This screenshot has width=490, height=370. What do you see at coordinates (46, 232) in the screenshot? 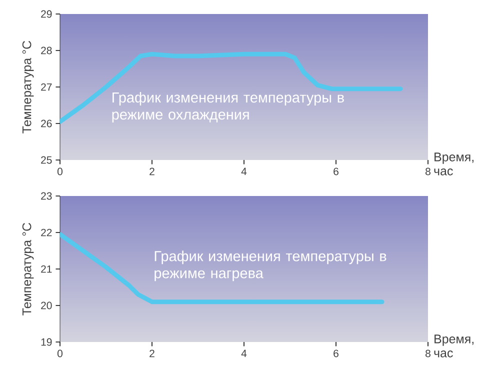
I see `y-tick-label: 22` at bounding box center [46, 232].